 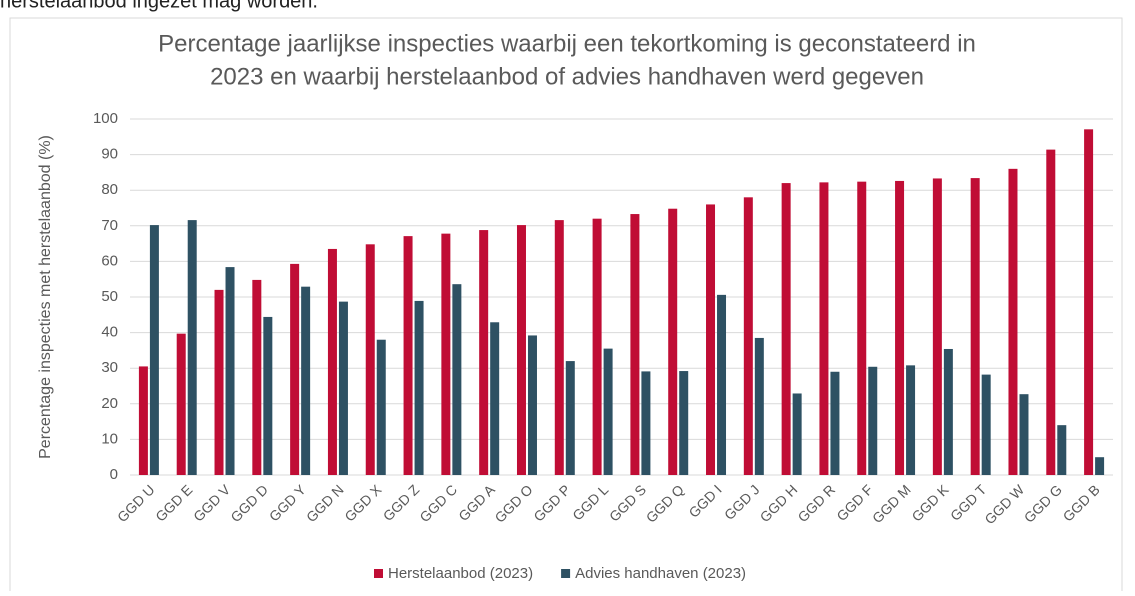 What do you see at coordinates (109, 403) in the screenshot?
I see `y-tick-label: 20` at bounding box center [109, 403].